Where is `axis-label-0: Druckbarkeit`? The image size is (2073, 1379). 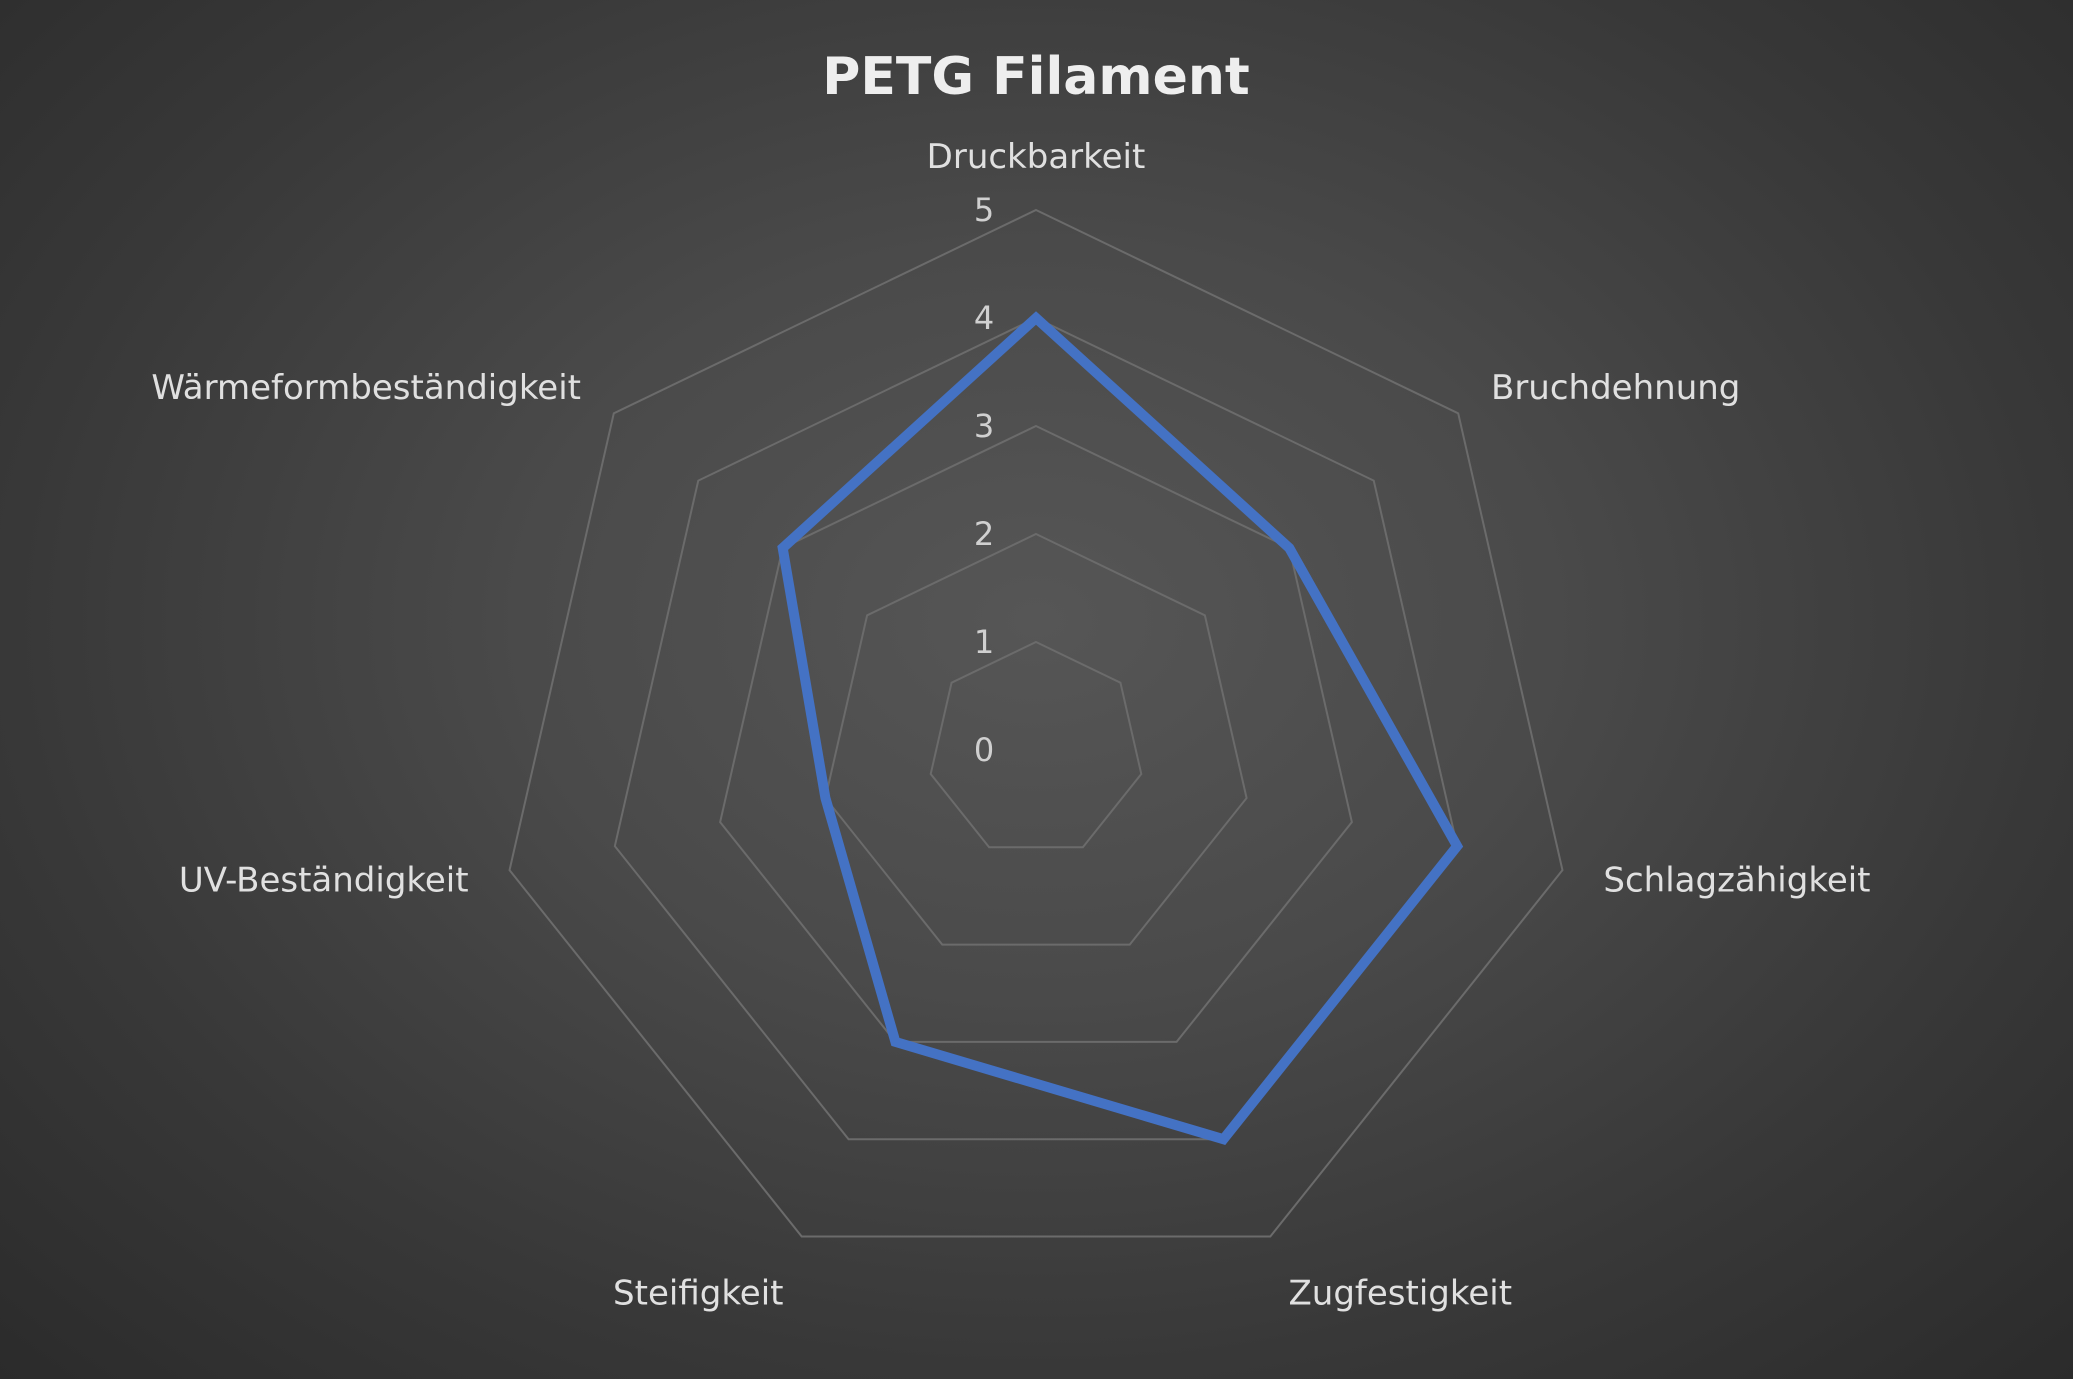
axis-label-0: Druckbarkeit is located at coordinates (1036, 157).